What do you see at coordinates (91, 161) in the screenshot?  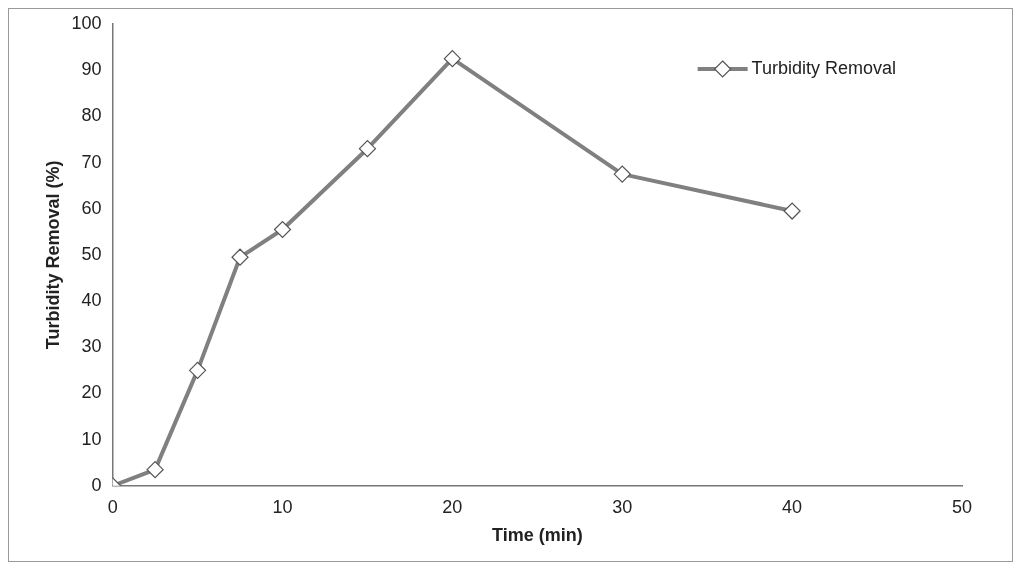 I see `y-tick-label: 70` at bounding box center [91, 161].